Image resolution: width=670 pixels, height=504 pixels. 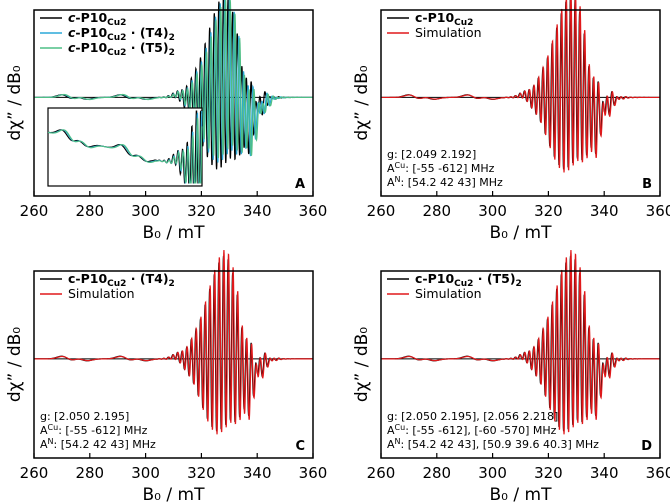 What do you see at coordinates (646, 446) in the screenshot?
I see `panel-letter: D` at bounding box center [646, 446].